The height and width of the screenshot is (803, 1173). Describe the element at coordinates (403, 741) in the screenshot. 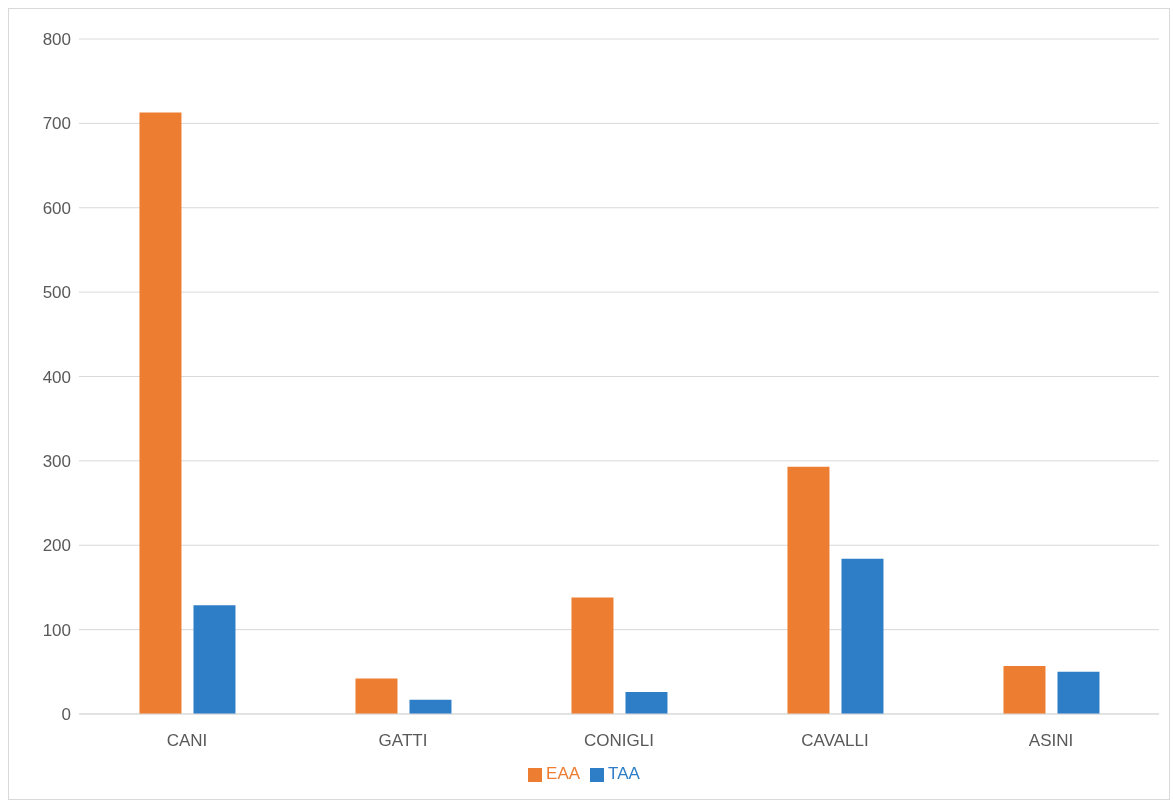

I see `x-tick-label: GATTI` at that location.